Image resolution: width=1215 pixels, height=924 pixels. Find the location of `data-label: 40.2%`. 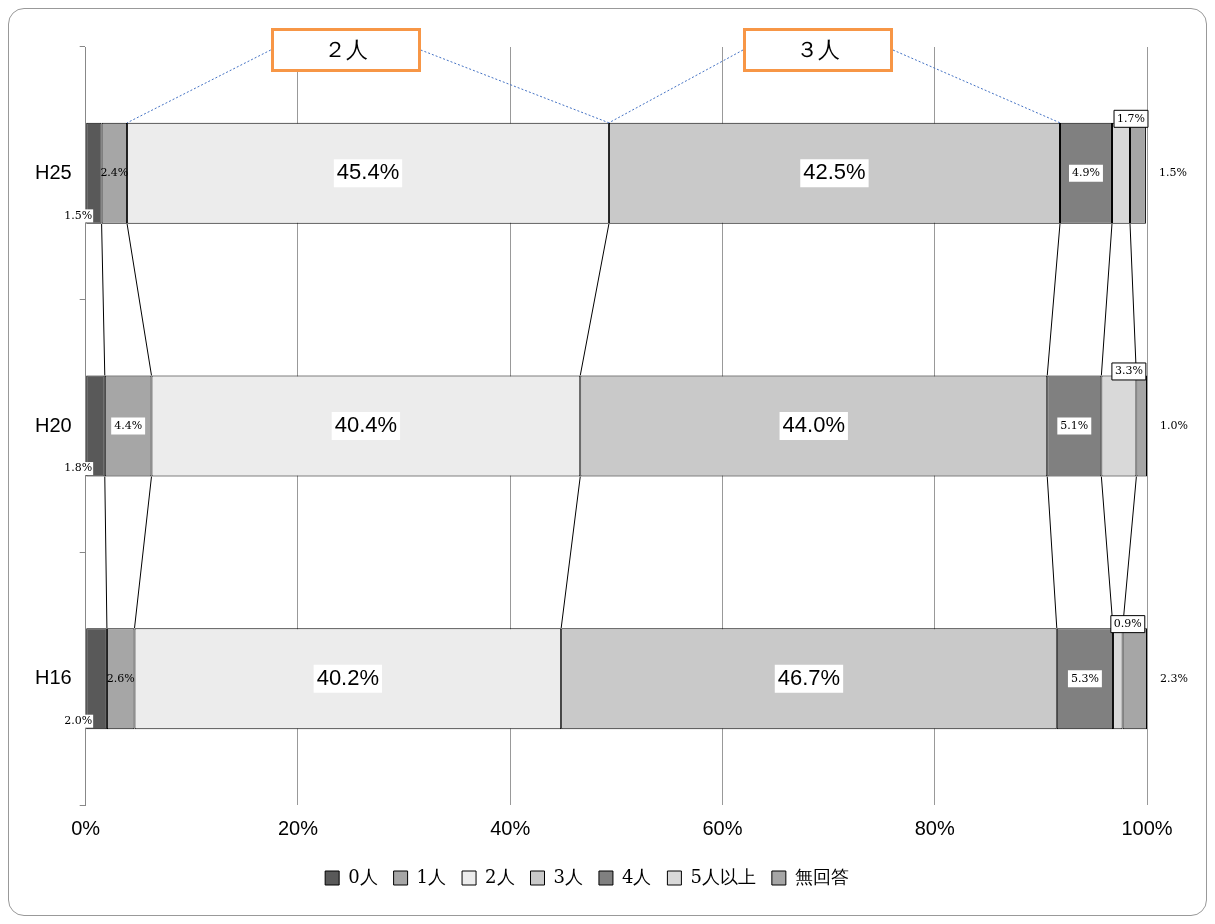

data-label: 40.2% is located at coordinates (348, 677).